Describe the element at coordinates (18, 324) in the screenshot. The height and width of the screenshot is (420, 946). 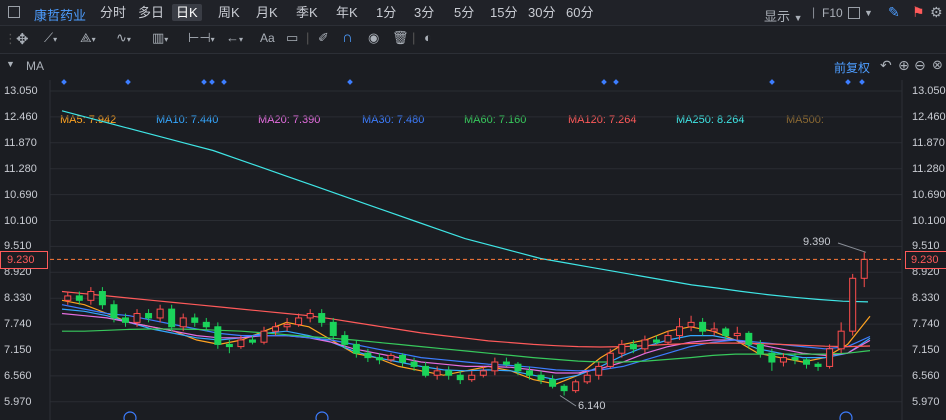
I see `price-tick-label: 7.740` at that location.